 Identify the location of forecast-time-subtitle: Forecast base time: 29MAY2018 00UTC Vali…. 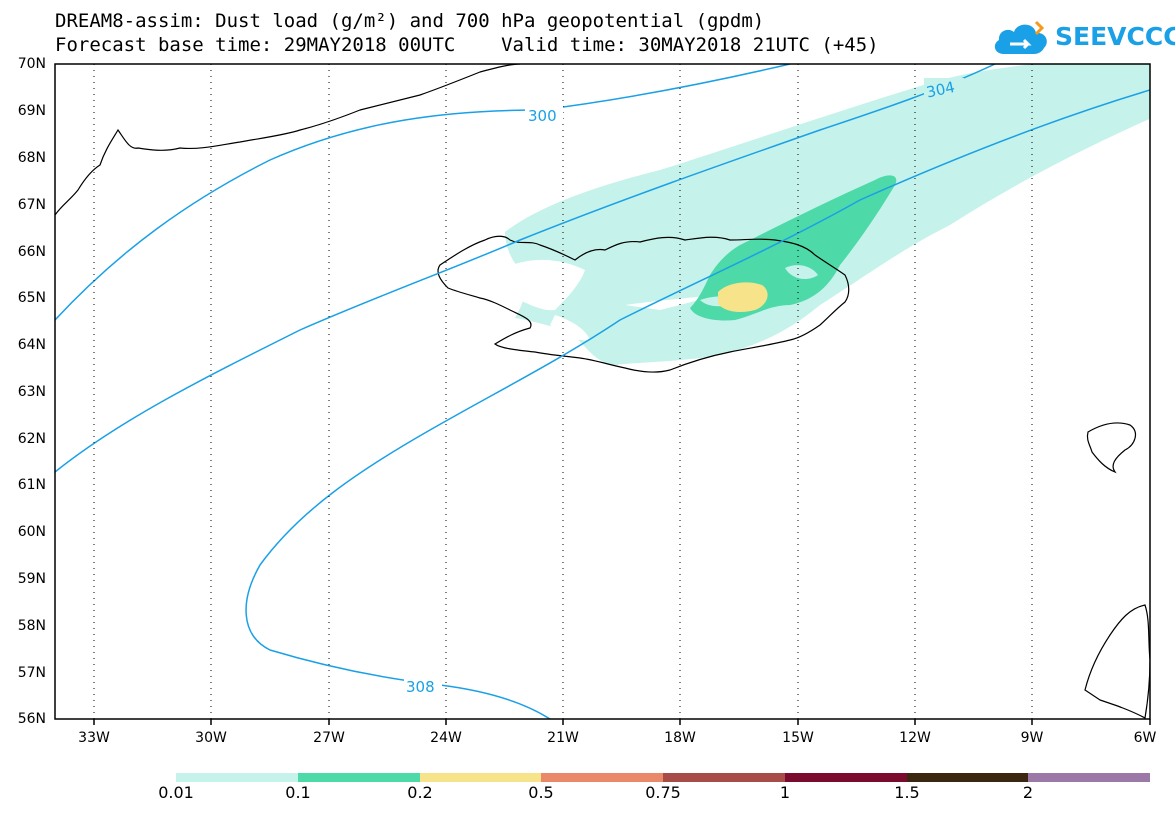
(467, 45).